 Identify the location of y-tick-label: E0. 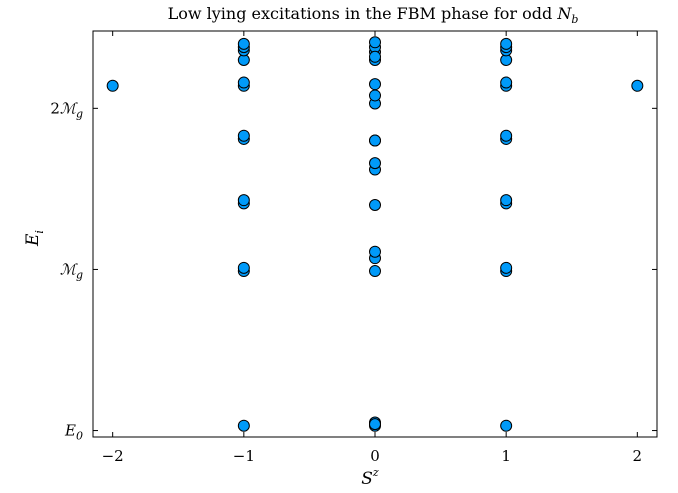
(73, 432).